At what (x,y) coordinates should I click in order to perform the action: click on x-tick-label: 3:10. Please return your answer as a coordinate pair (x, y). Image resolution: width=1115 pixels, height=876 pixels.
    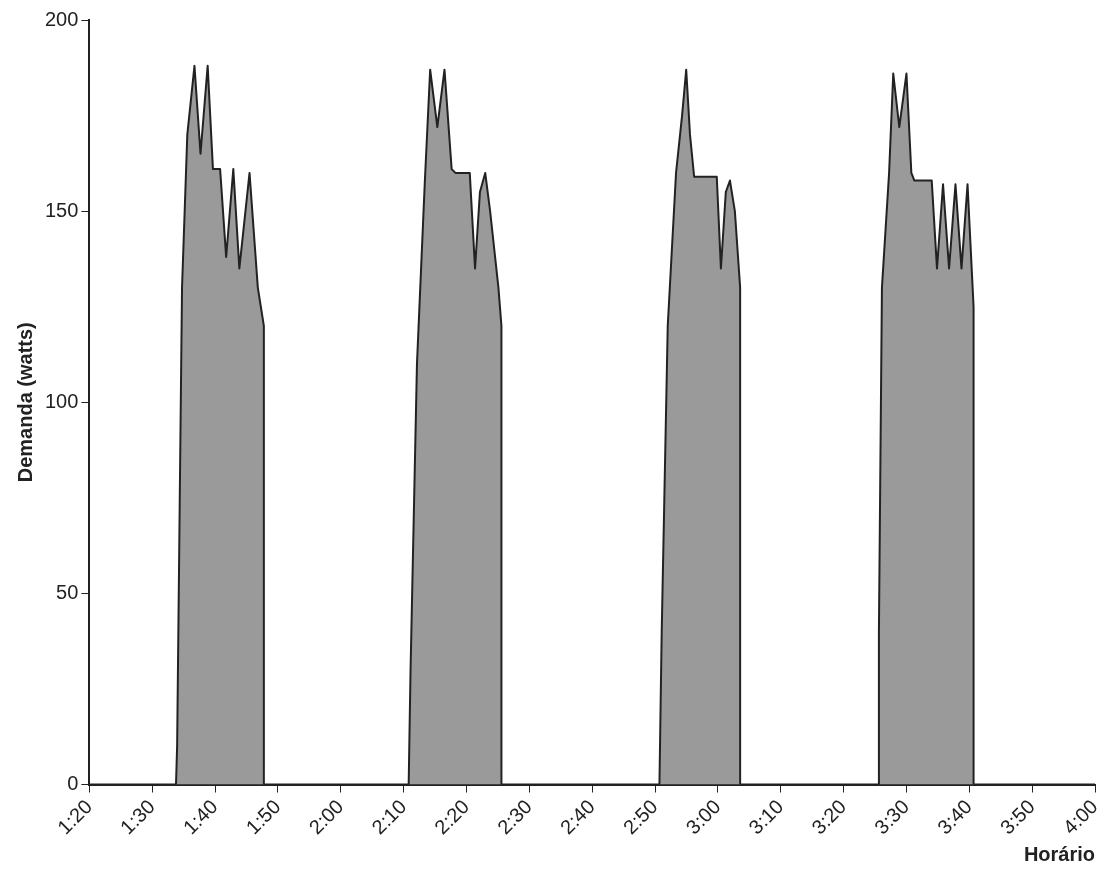
    Looking at the image, I should click on (766, 817).